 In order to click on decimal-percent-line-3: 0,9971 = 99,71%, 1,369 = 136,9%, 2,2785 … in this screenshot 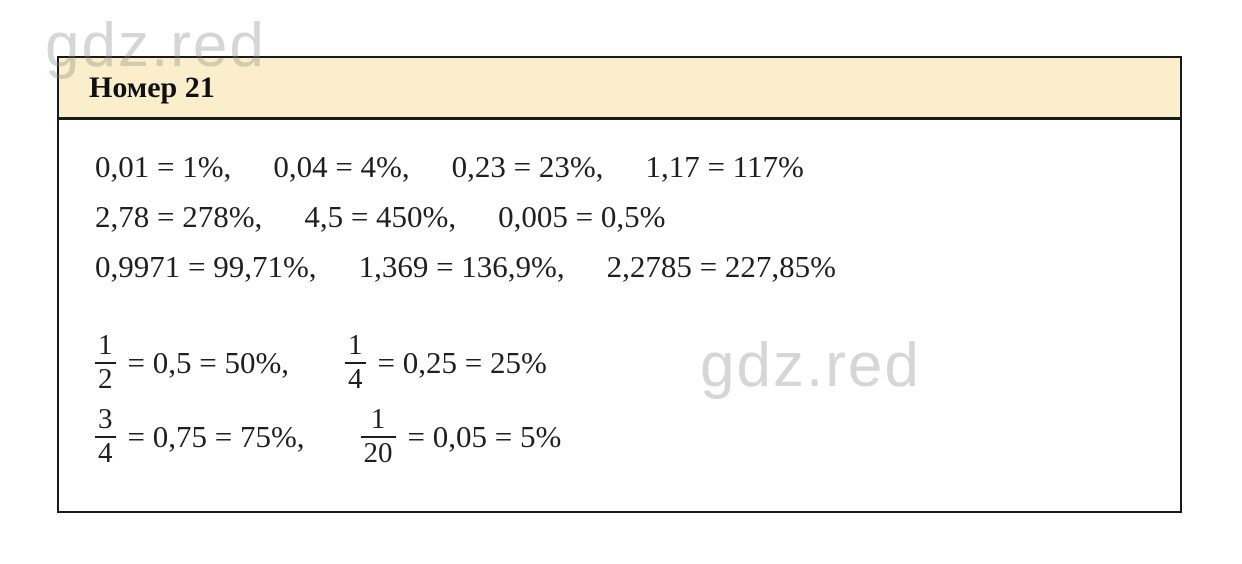, I will do `click(627, 267)`.